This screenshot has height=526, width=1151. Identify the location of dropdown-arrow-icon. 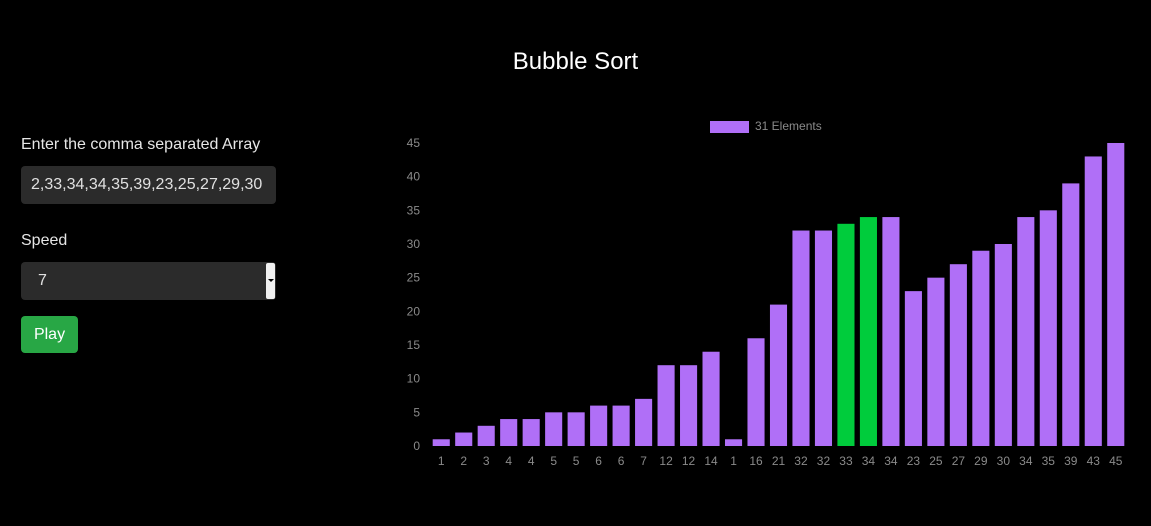
(270, 281).